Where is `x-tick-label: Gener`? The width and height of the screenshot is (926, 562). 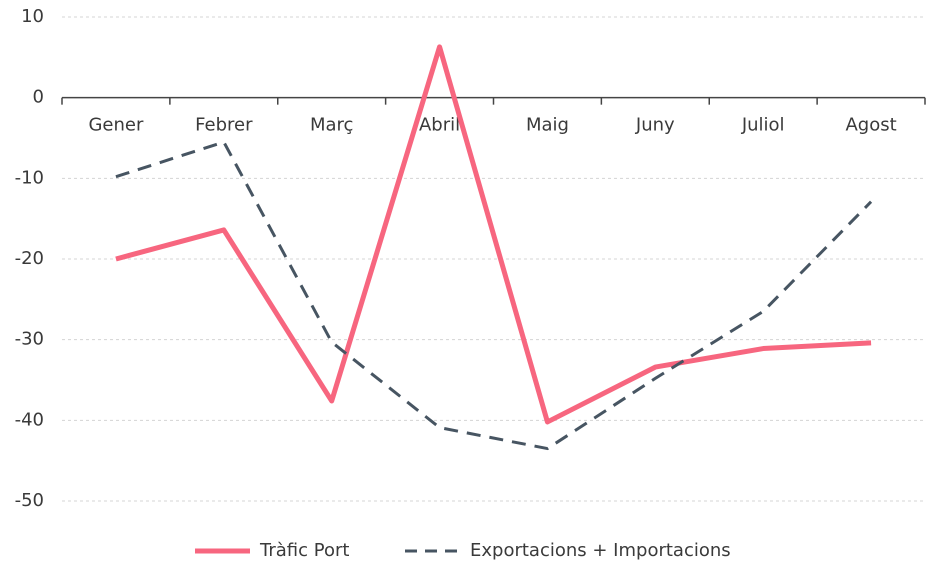 x-tick-label: Gener is located at coordinates (116, 125).